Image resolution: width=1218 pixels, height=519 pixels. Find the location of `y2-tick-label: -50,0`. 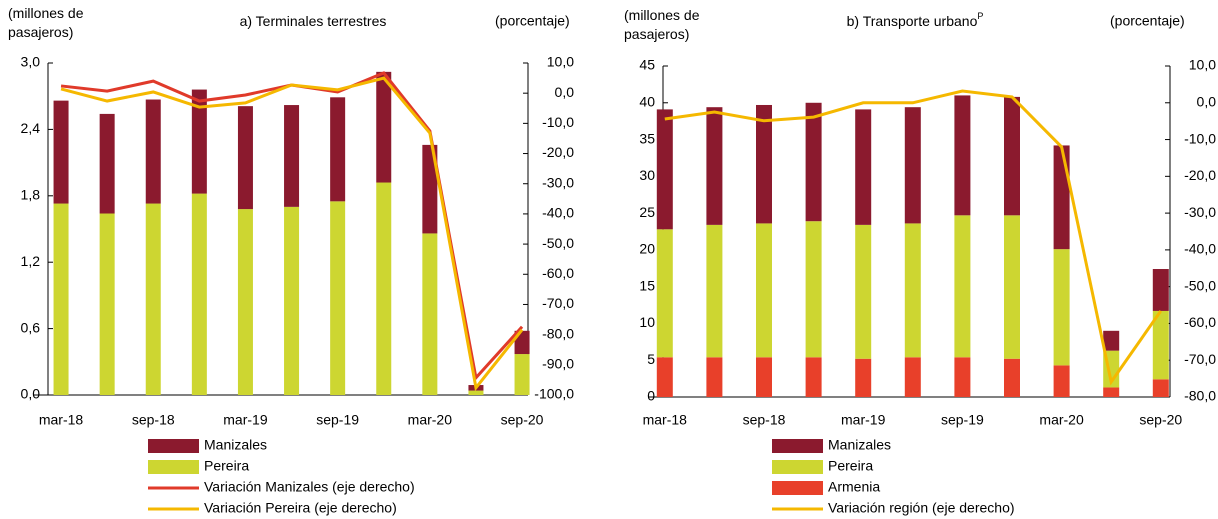

y2-tick-label: -50,0 is located at coordinates (1200, 285).